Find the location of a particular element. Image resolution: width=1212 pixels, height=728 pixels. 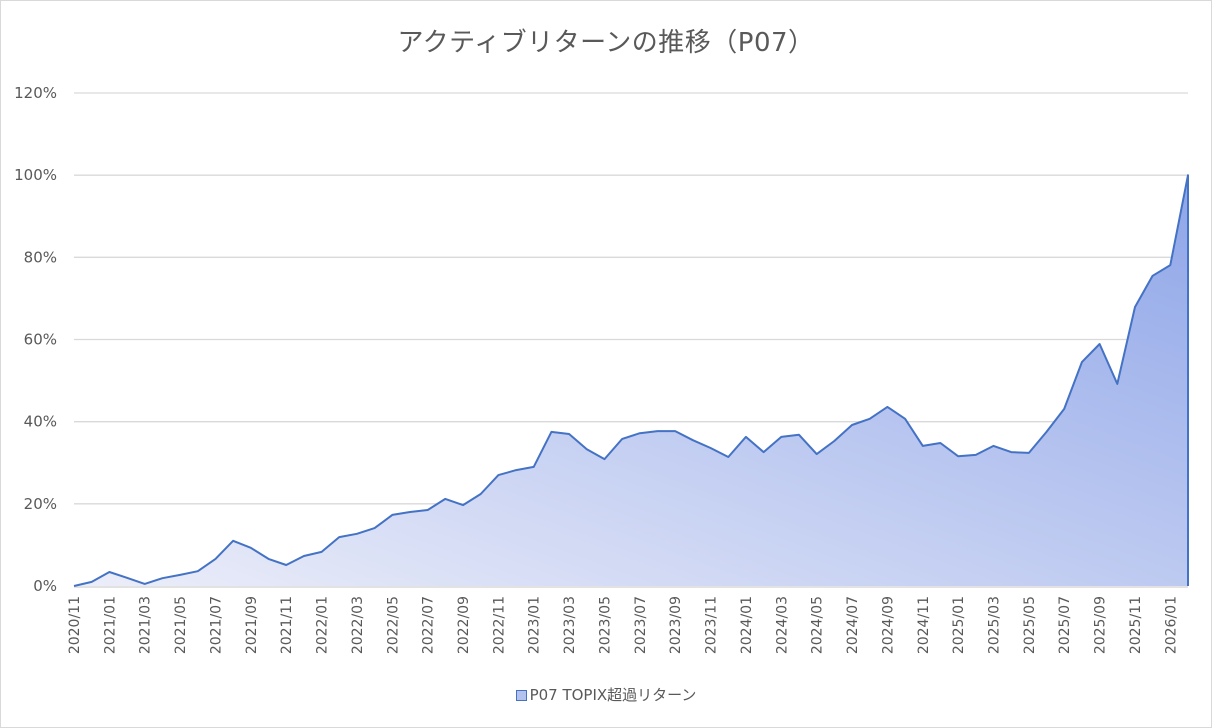

y-tick-label: 100% is located at coordinates (35, 175).